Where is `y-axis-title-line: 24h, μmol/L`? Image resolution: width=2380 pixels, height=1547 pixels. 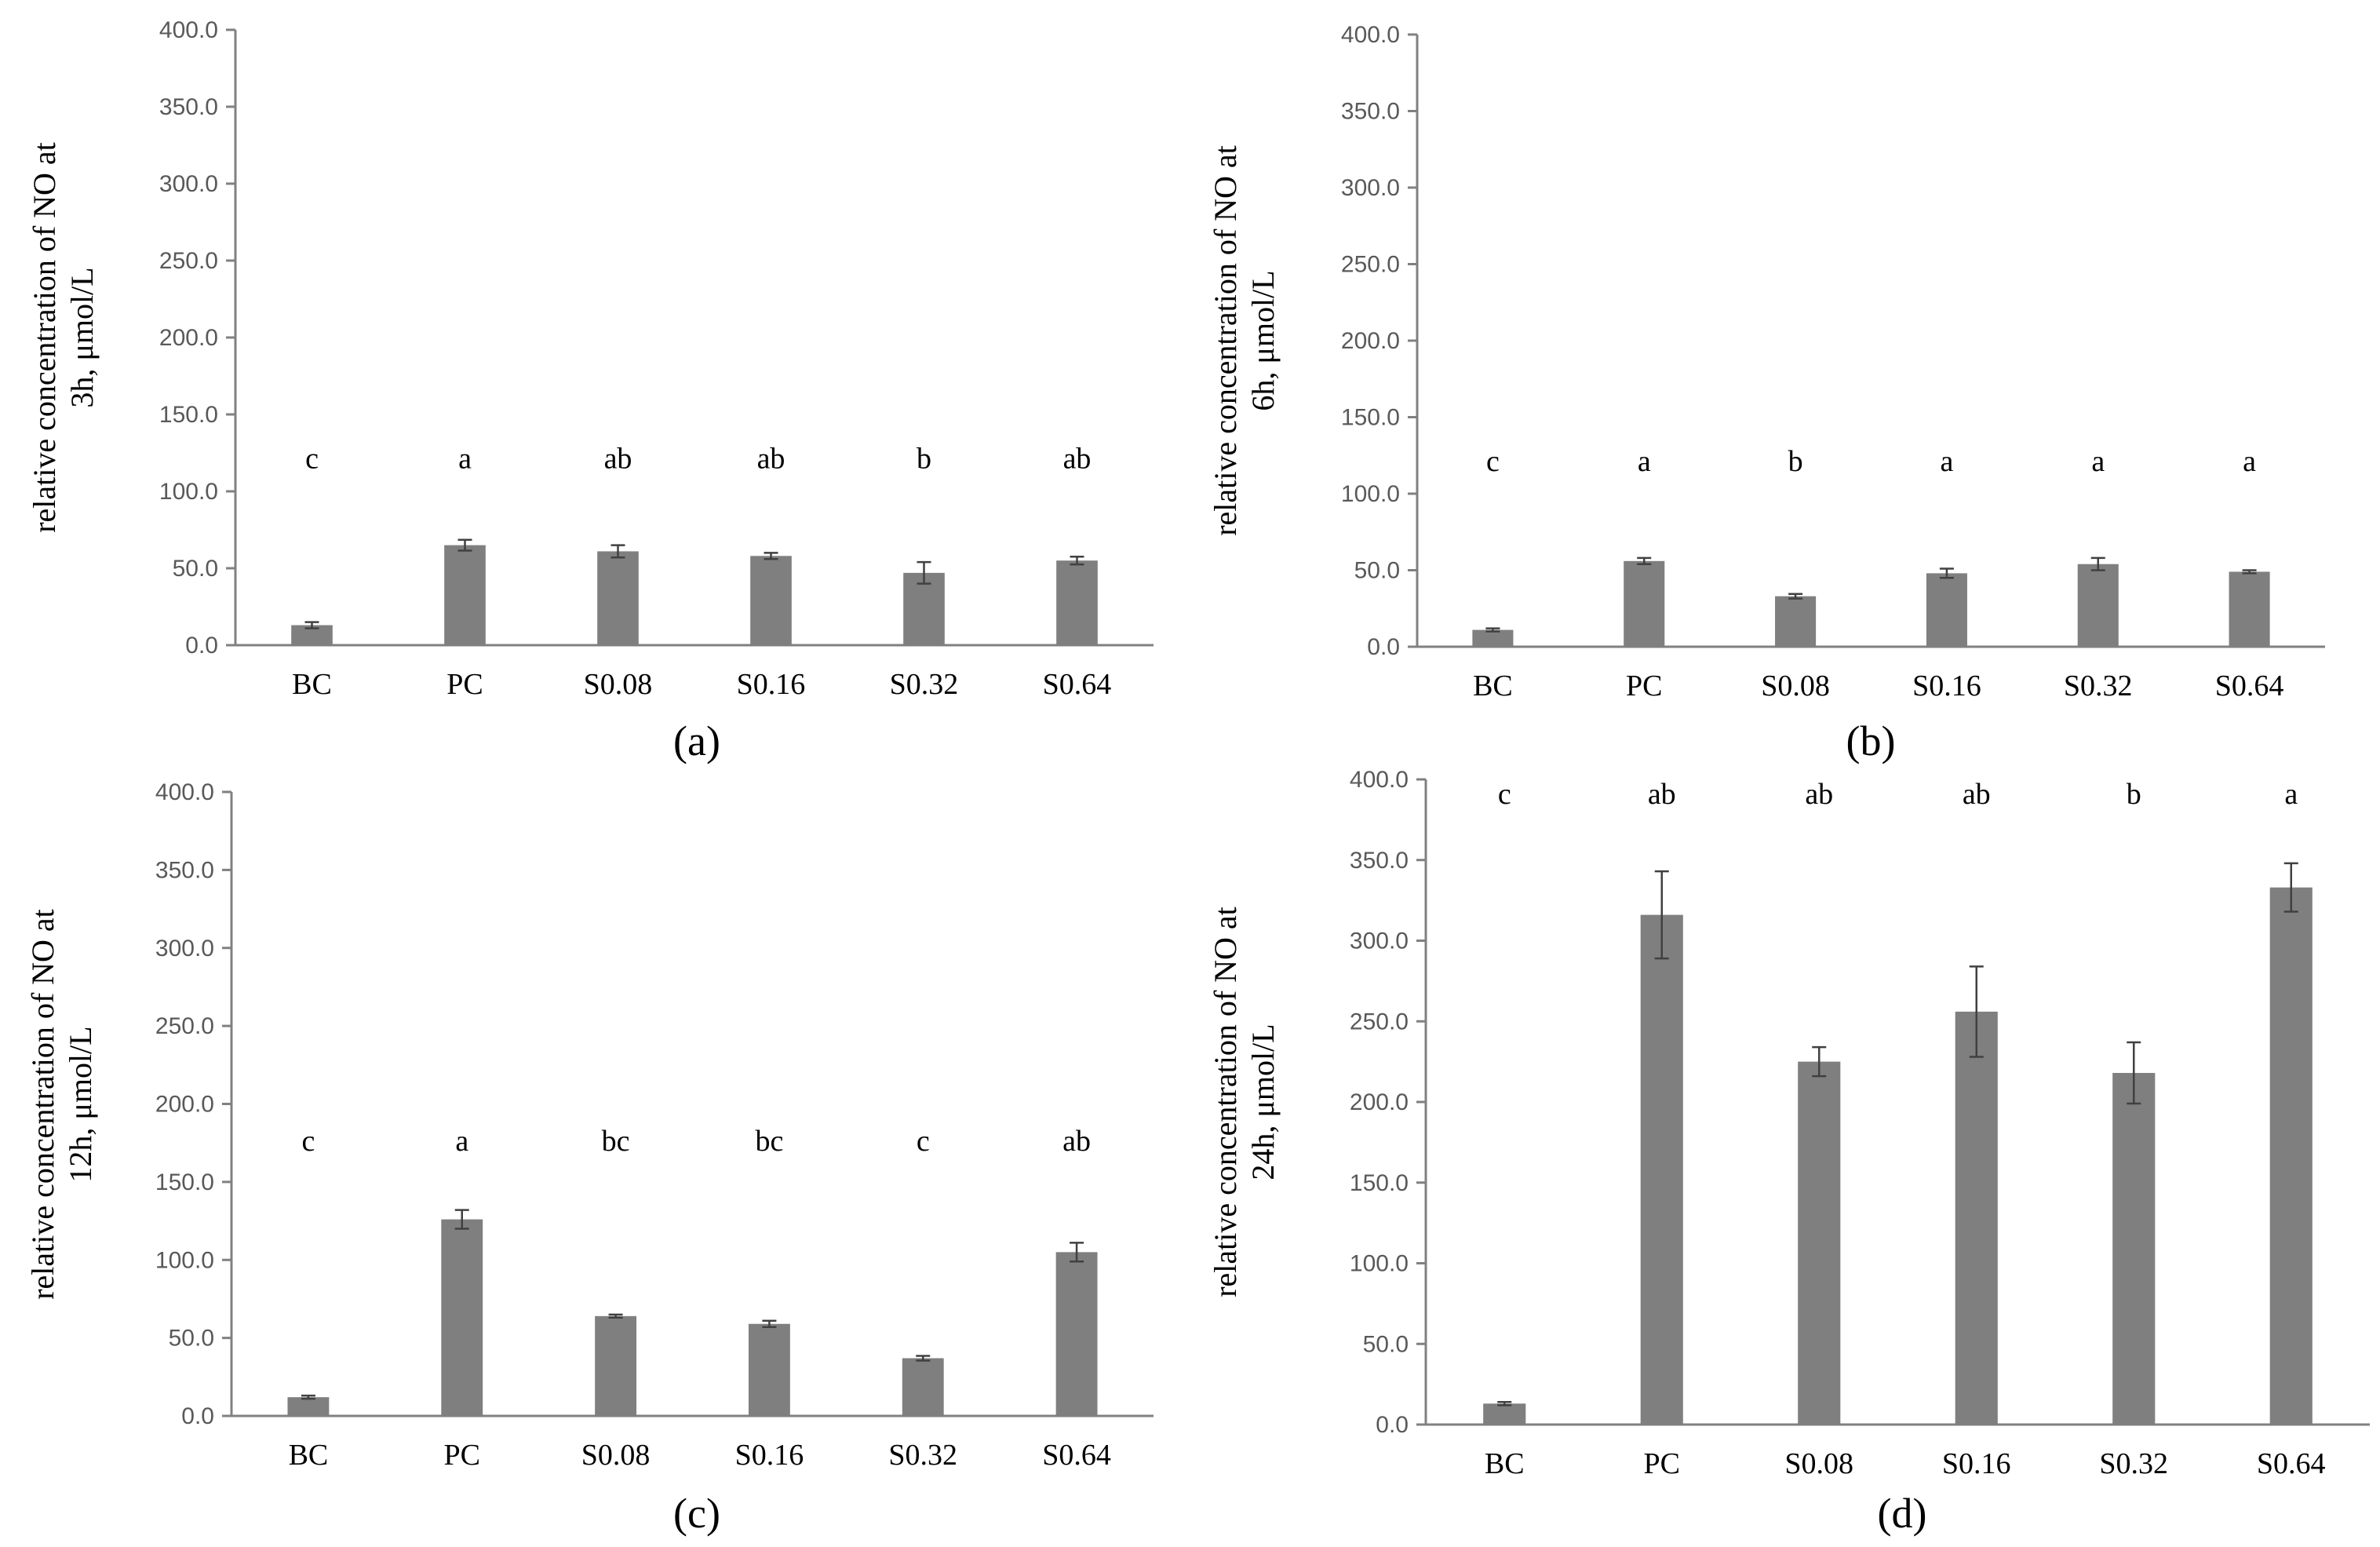 y-axis-title-line: 24h, μmol/L is located at coordinates (1263, 1101).